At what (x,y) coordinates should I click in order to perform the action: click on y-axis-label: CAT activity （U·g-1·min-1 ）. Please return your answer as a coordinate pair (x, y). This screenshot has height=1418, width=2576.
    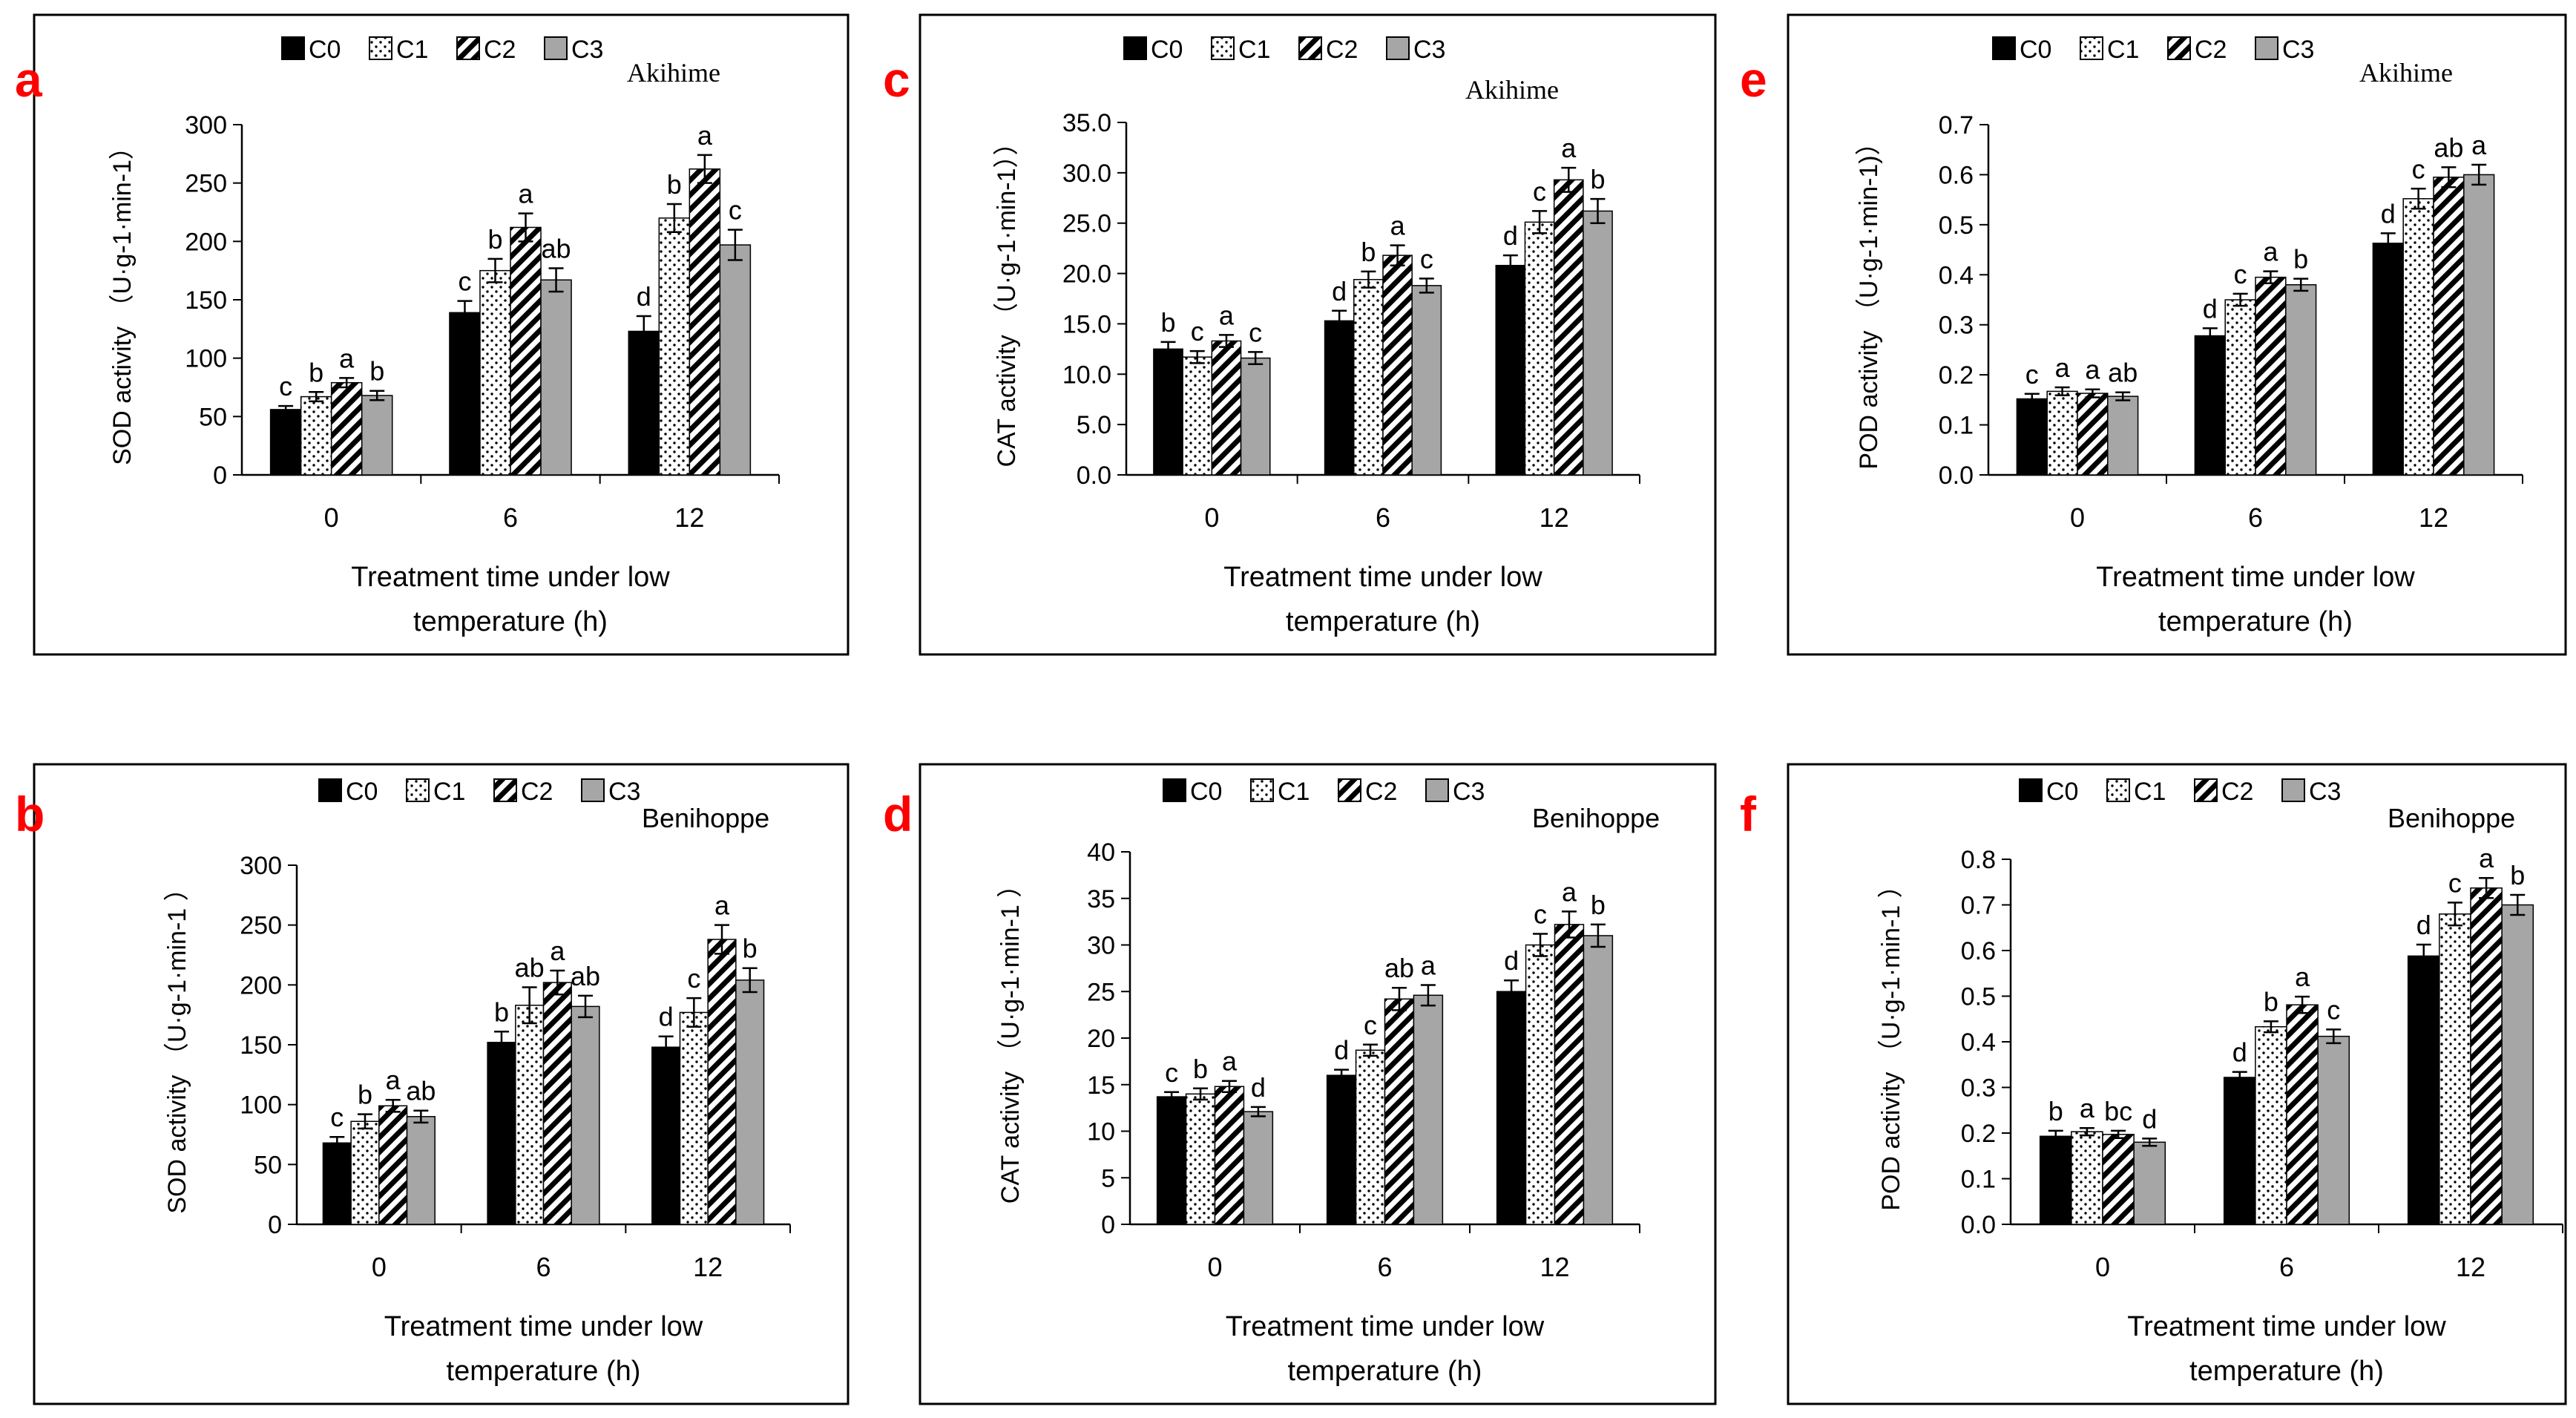
    Looking at the image, I should click on (1010, 1038).